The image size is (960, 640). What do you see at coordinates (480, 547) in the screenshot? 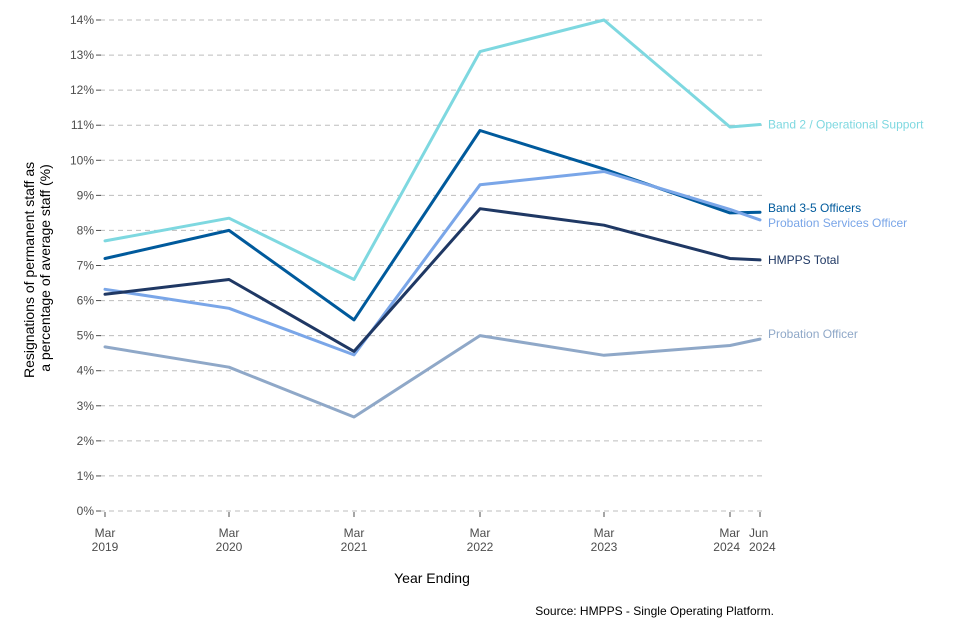
I see `x-tick-label: 2022` at bounding box center [480, 547].